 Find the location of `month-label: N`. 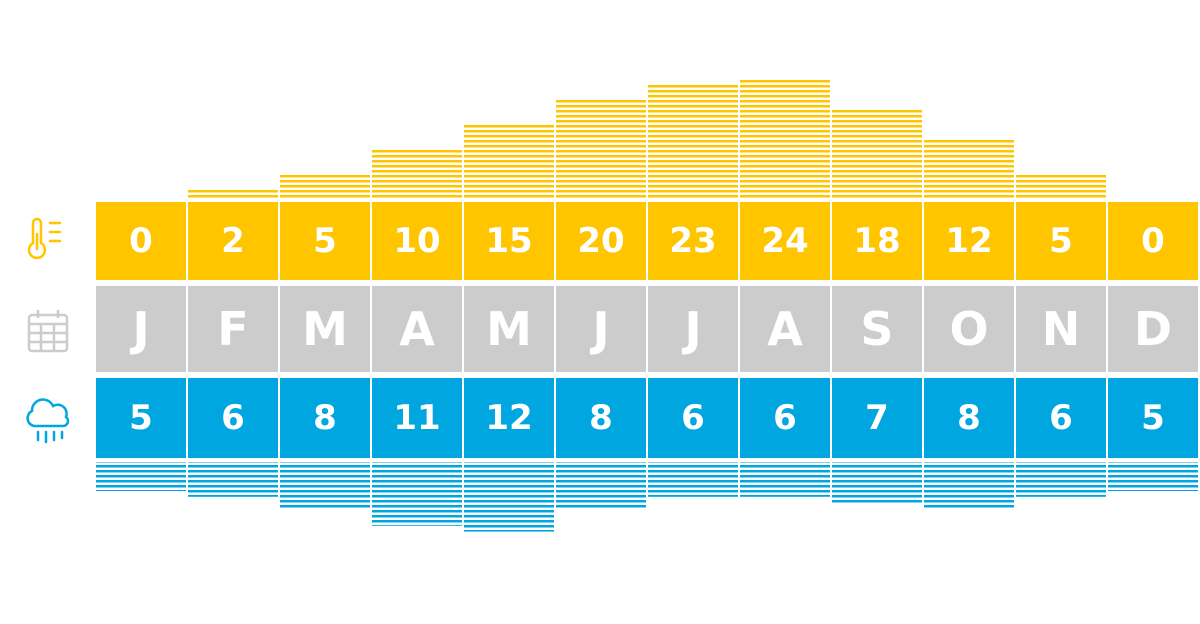

month-label: N is located at coordinates (1061, 329).